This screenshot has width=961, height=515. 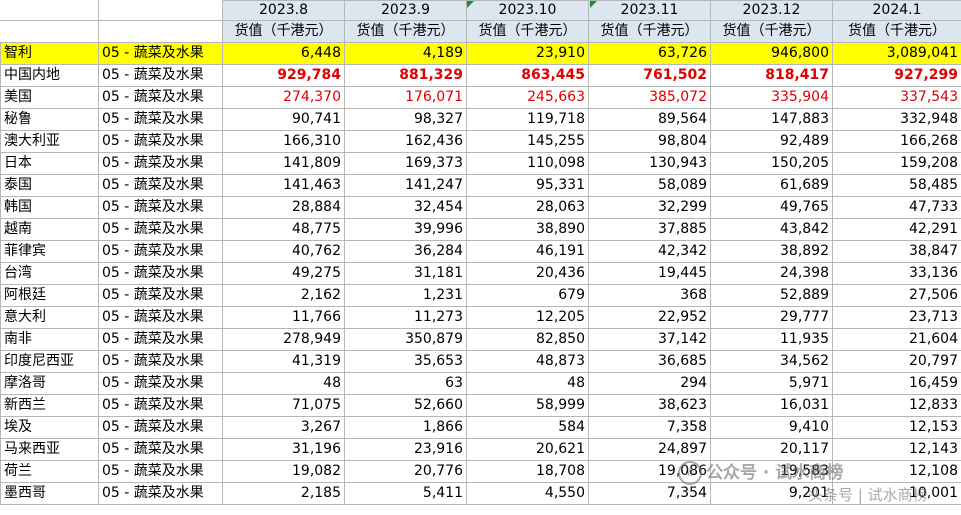 What do you see at coordinates (649, 229) in the screenshot?
I see `value-cell: 37,885` at bounding box center [649, 229].